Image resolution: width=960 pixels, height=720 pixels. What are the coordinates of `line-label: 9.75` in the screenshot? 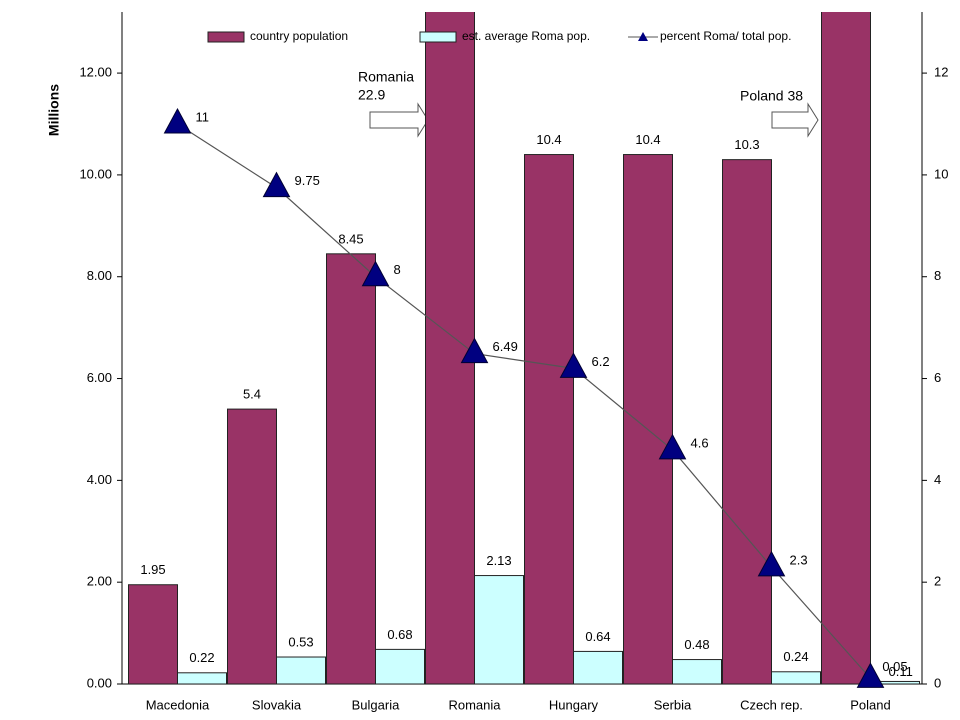 It's located at (307, 180).